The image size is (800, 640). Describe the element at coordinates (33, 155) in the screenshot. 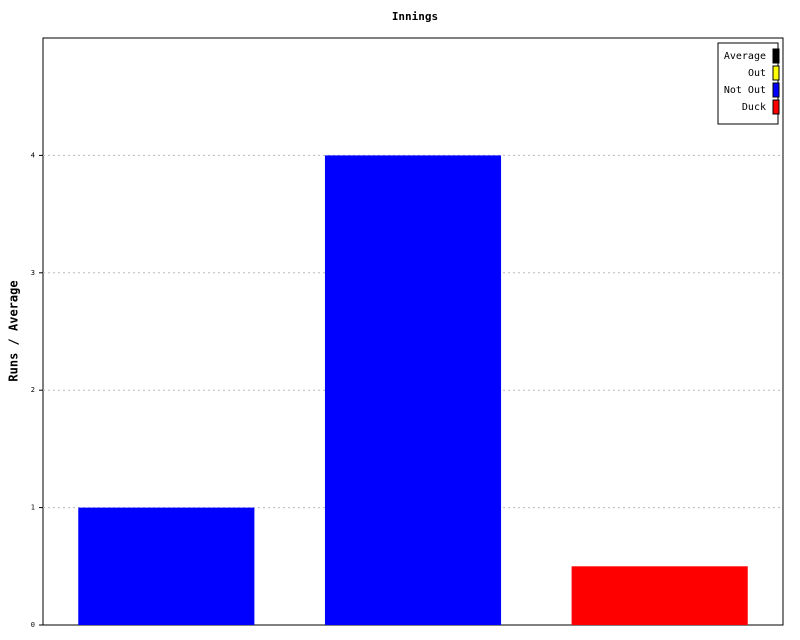

I see `y-tick-label: 4` at that location.